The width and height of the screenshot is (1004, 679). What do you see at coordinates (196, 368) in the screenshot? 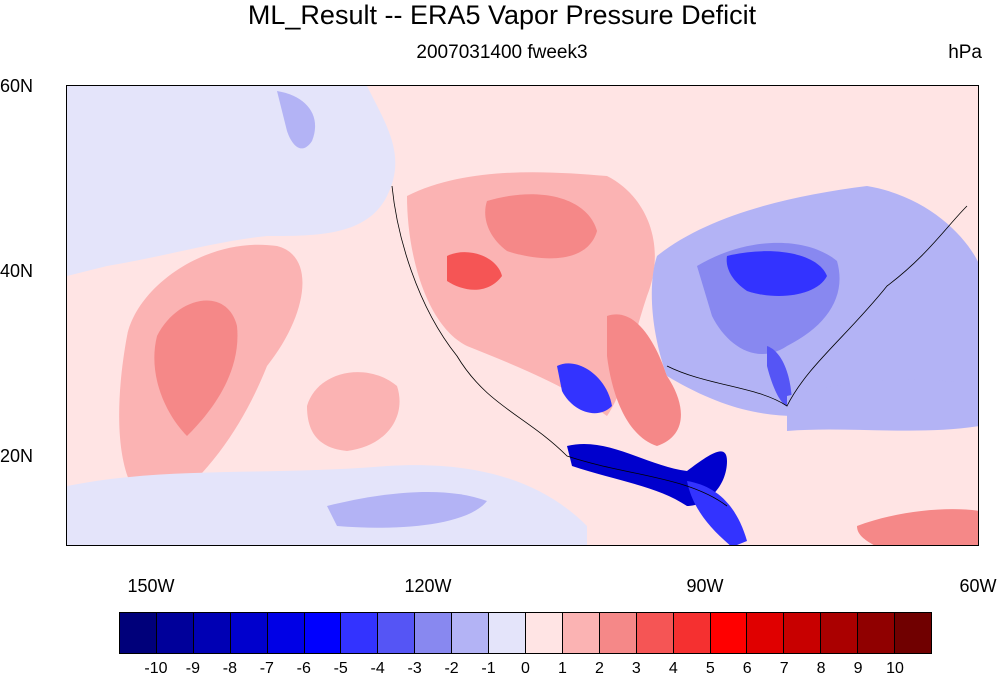
I see `central-pacific-core` at bounding box center [196, 368].